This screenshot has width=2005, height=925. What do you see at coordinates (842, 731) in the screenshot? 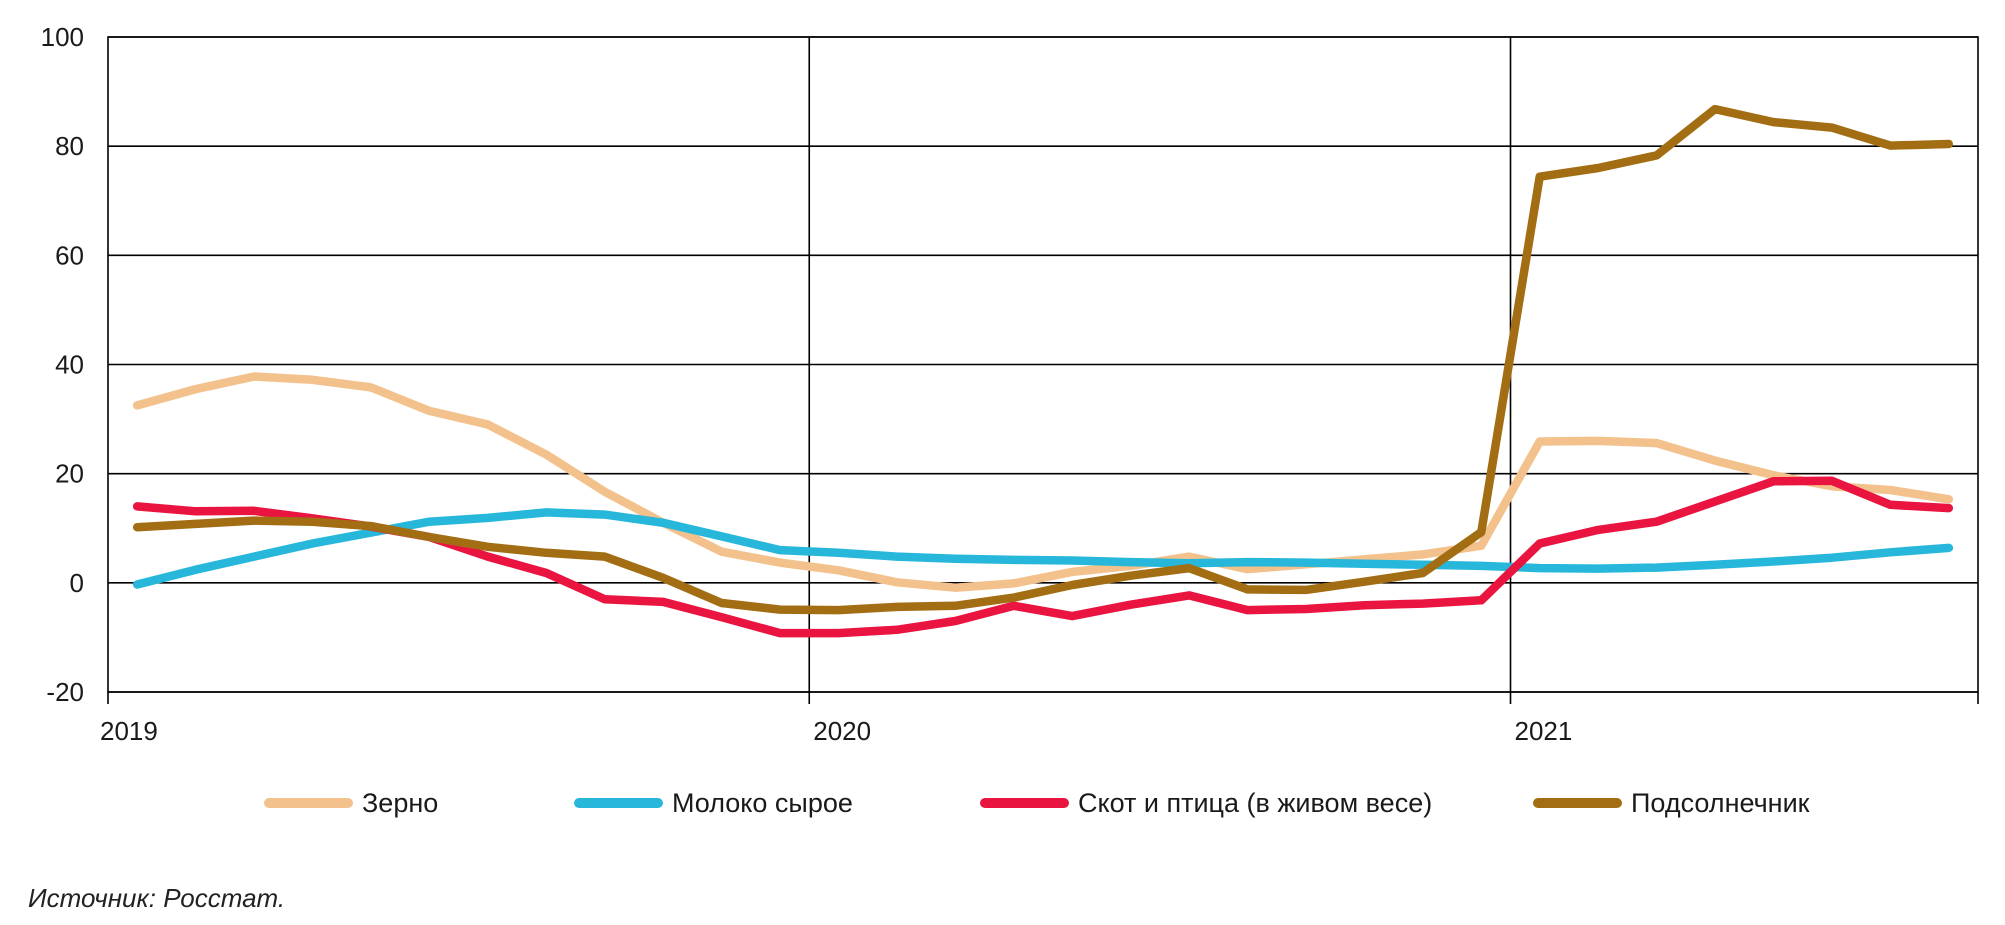
I see `x-axis-year-label: 2020` at bounding box center [842, 731].